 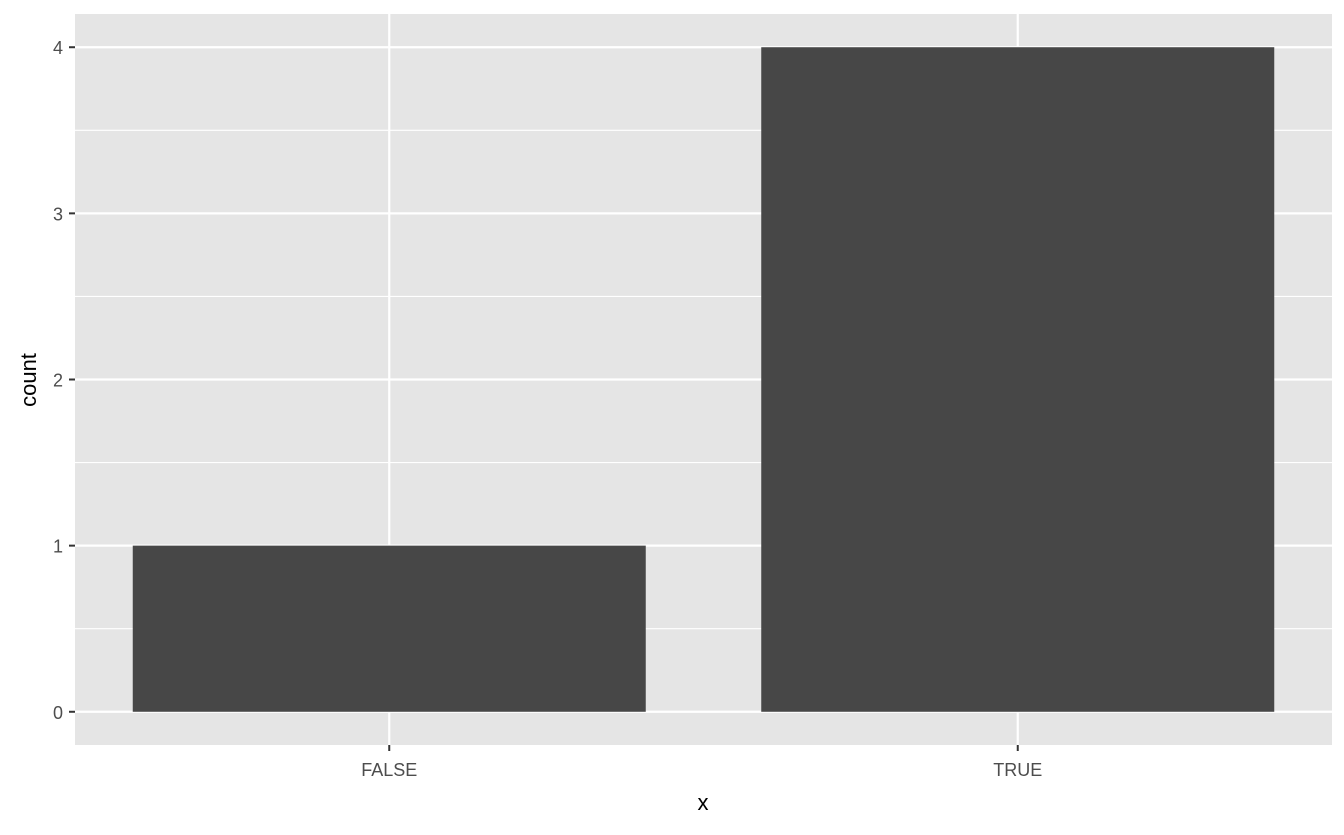 What do you see at coordinates (389, 770) in the screenshot?
I see `x-tick-label: FALSE` at bounding box center [389, 770].